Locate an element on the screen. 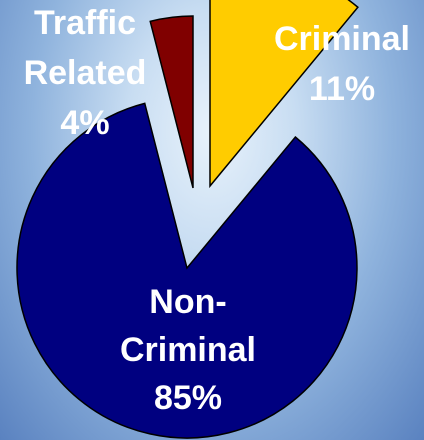  slice-label-2: Traffic Related 4% is located at coordinates (85, 73).